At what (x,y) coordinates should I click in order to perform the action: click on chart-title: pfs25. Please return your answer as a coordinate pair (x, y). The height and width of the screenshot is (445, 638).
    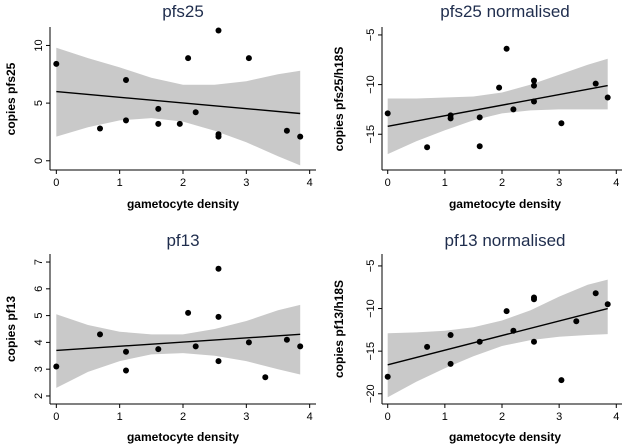
    Looking at the image, I should click on (183, 11).